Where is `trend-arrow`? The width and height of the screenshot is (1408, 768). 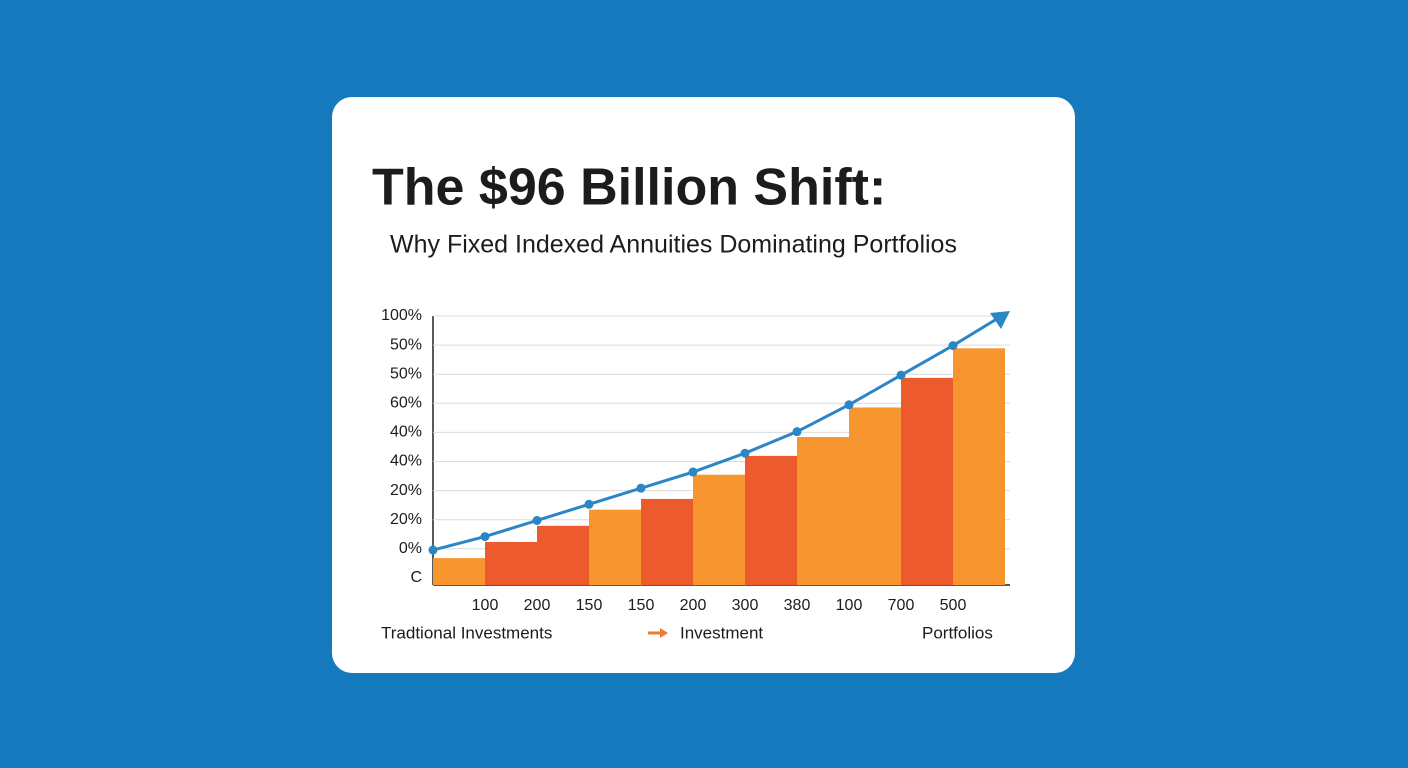
trend-arrow is located at coordinates (976, 331).